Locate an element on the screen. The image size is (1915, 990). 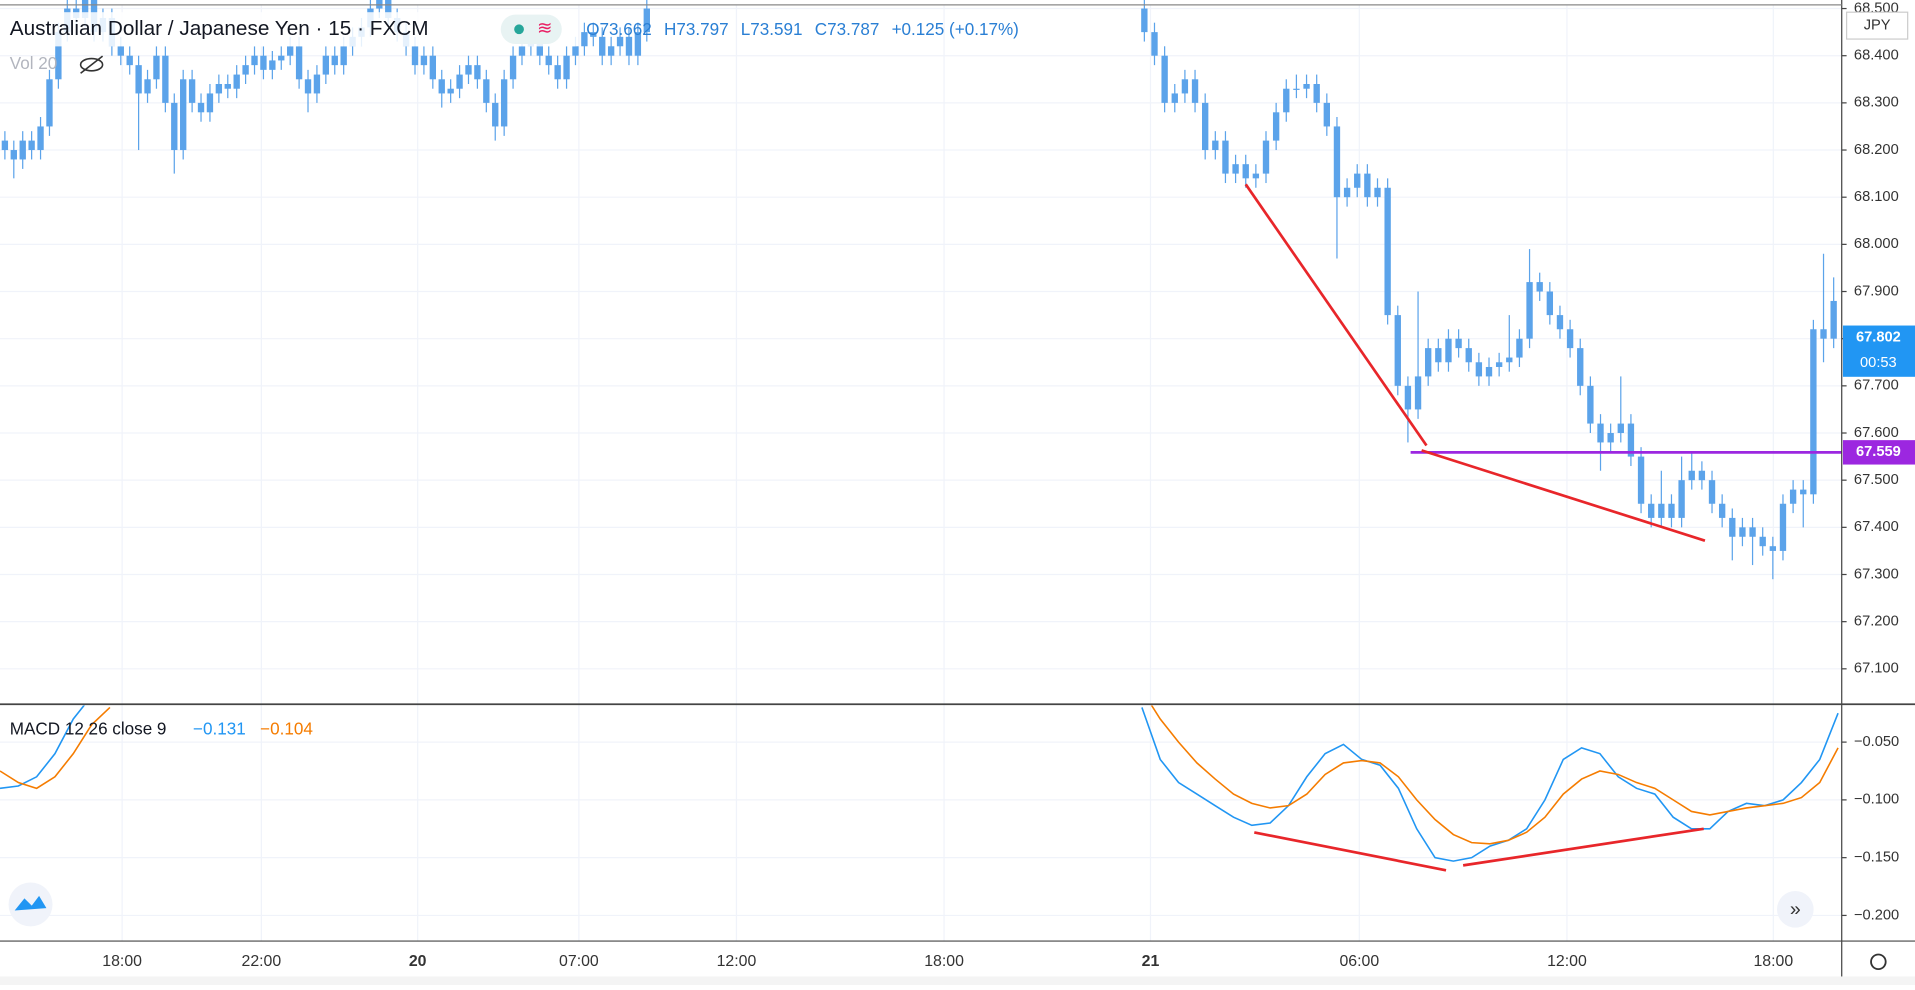
y-tick-label: 67.200 is located at coordinates (1876, 622).